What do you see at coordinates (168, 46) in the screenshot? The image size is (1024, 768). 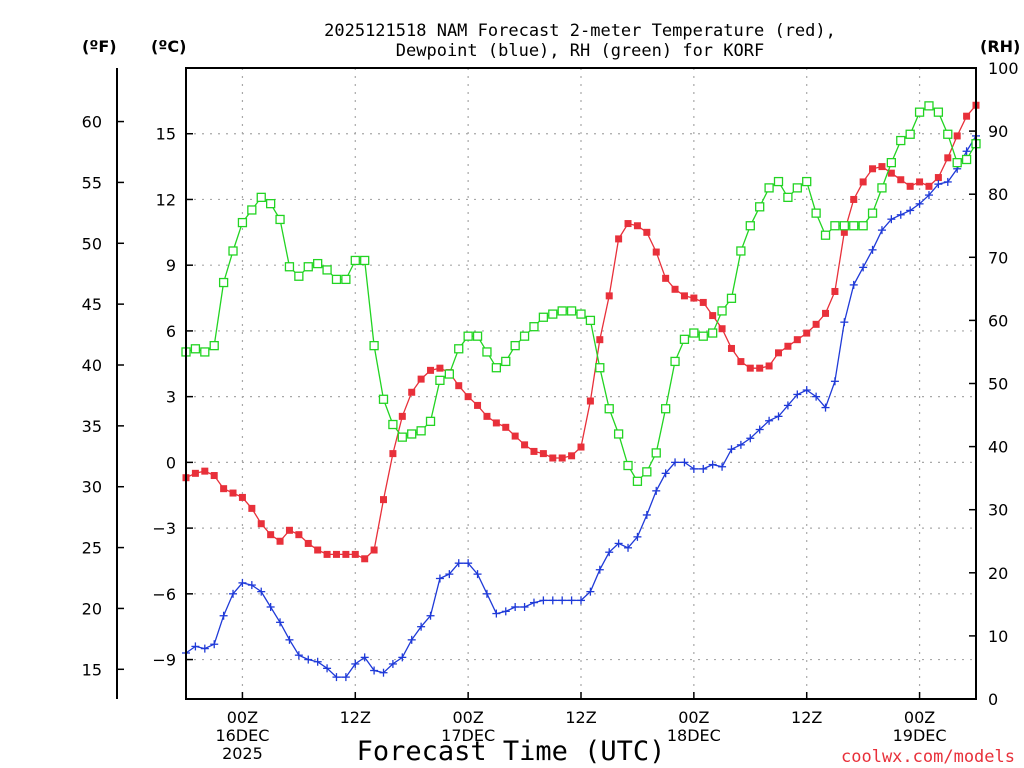 I see `celsius-unit-label: (ºC)` at bounding box center [168, 46].